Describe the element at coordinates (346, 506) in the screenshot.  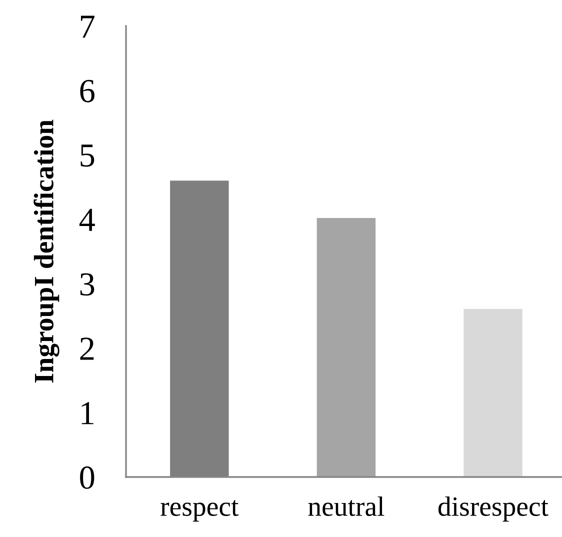
I see `x-tick-label: neutral` at that location.